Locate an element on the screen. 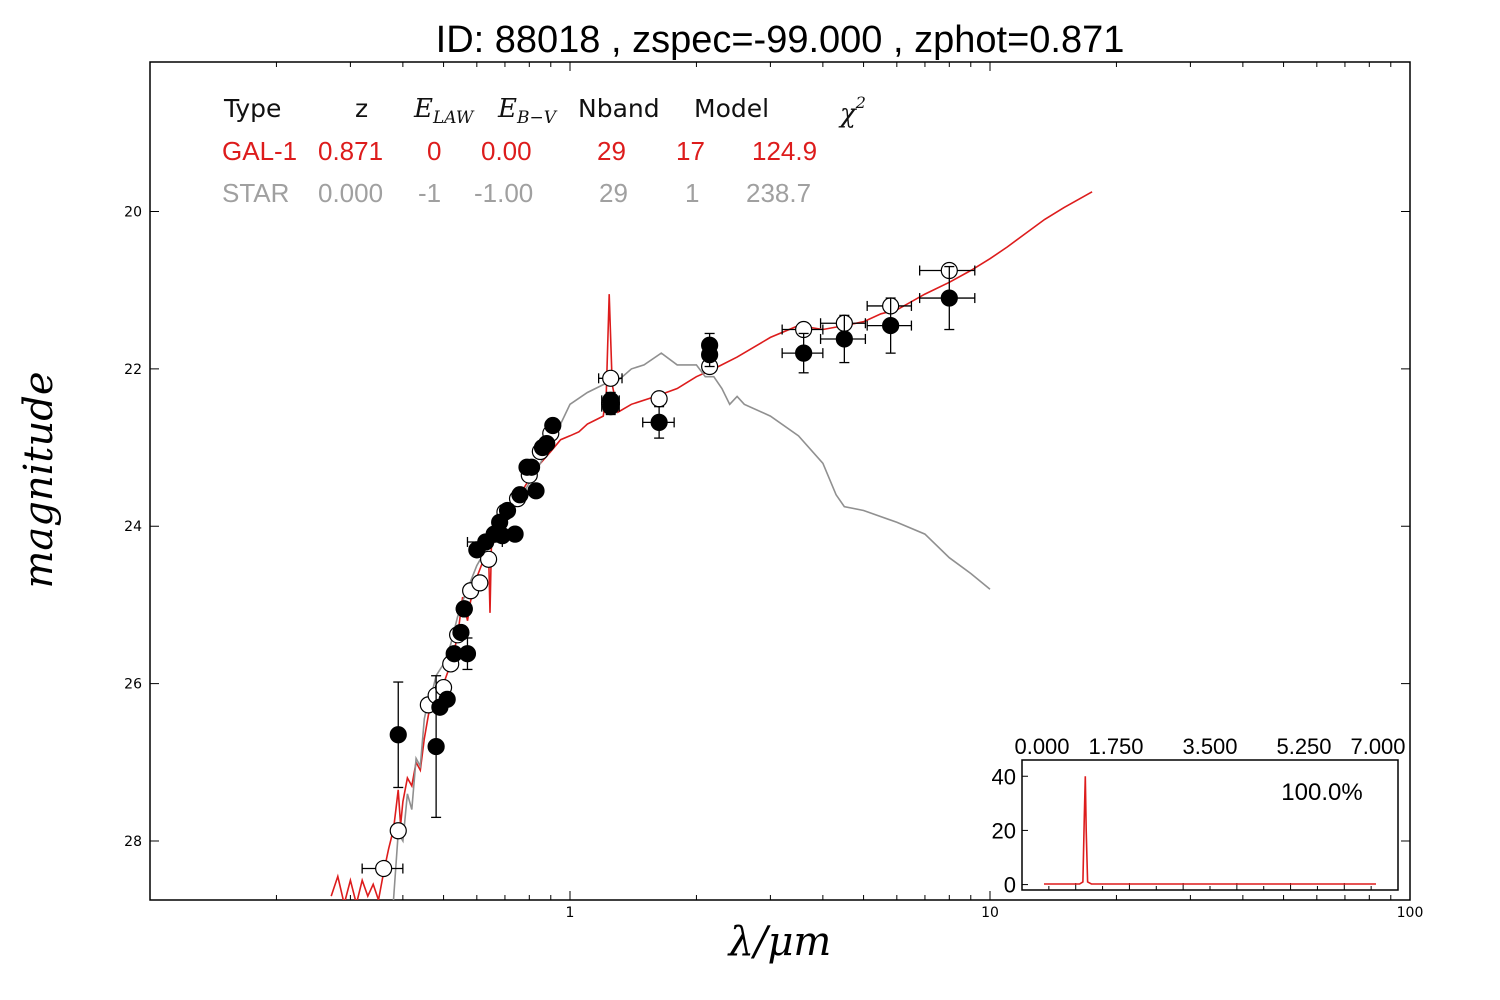 The width and height of the screenshot is (1500, 1000). row-elaw: 0 is located at coordinates (434, 151).